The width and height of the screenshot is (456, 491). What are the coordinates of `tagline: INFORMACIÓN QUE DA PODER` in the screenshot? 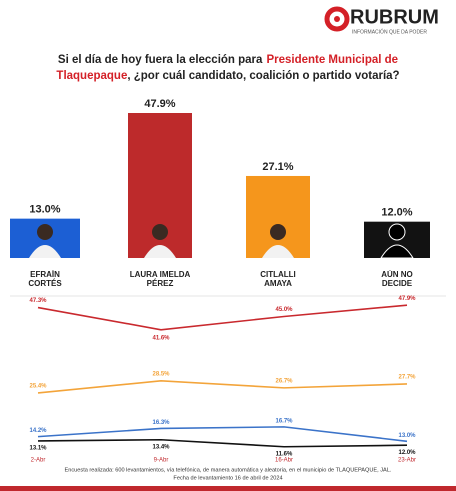 It's located at (389, 31).